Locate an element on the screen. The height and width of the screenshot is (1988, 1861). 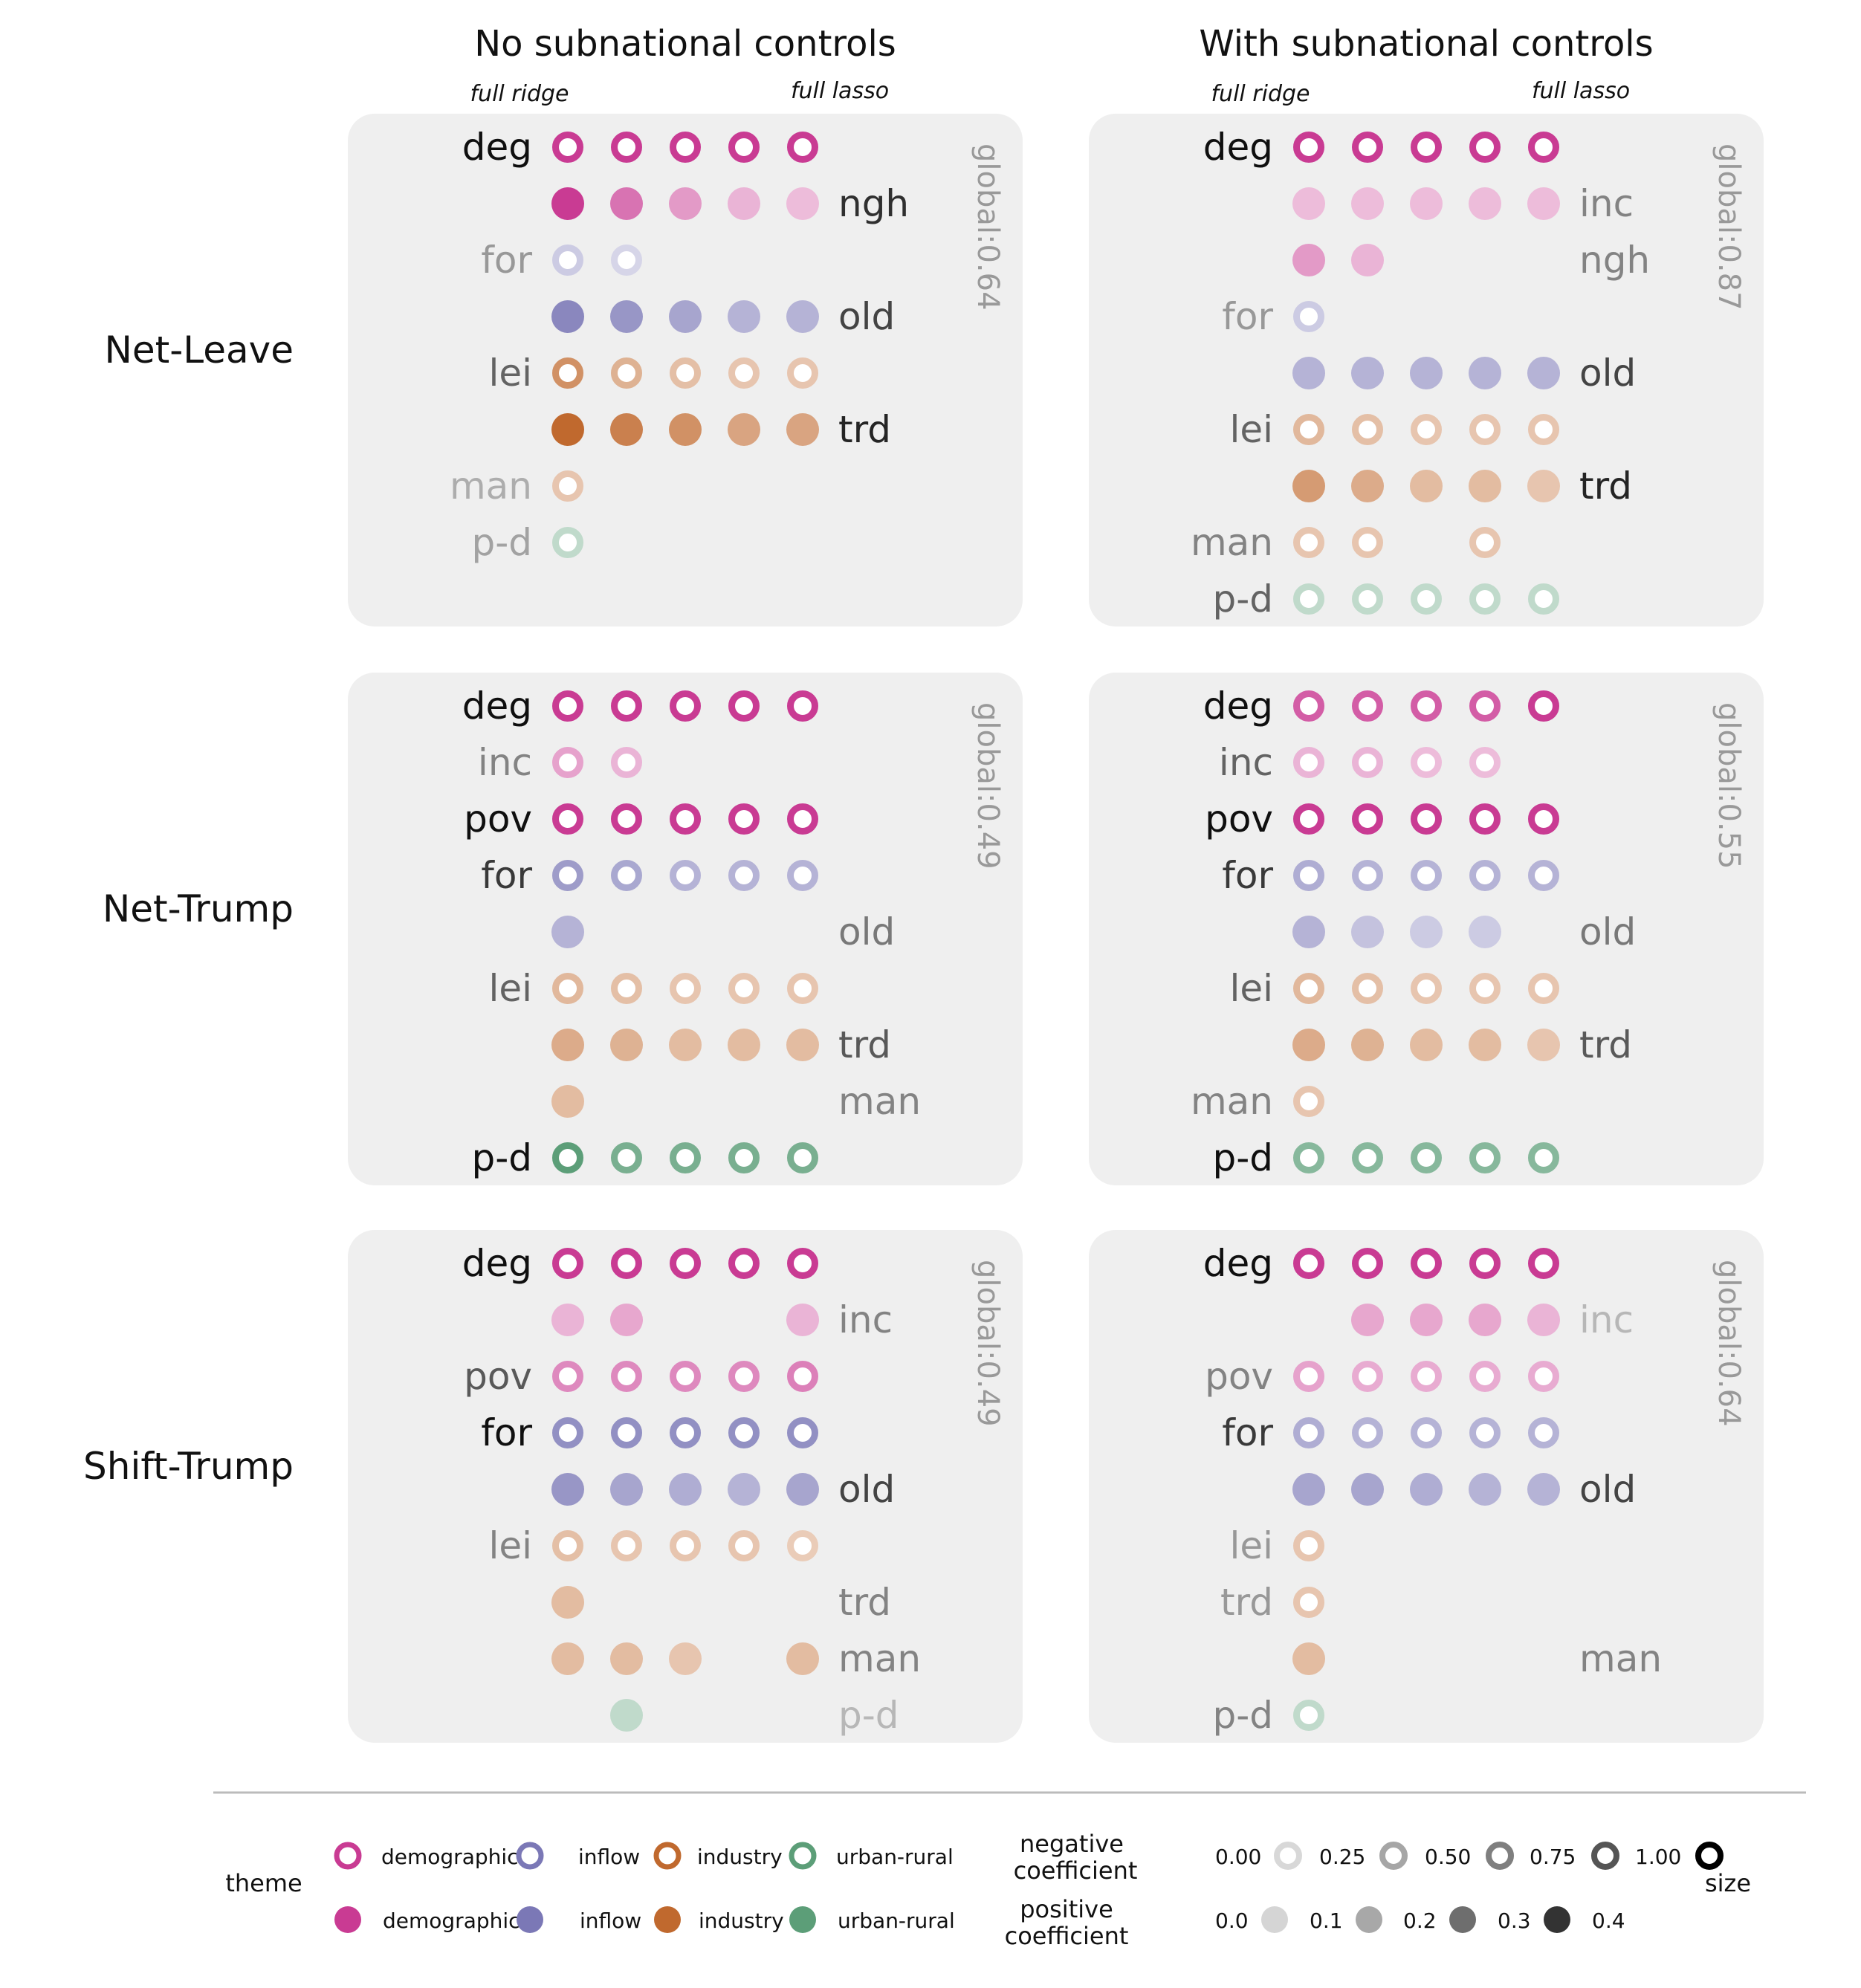
legend-positive-tick: 0.3 is located at coordinates (1514, 1920).